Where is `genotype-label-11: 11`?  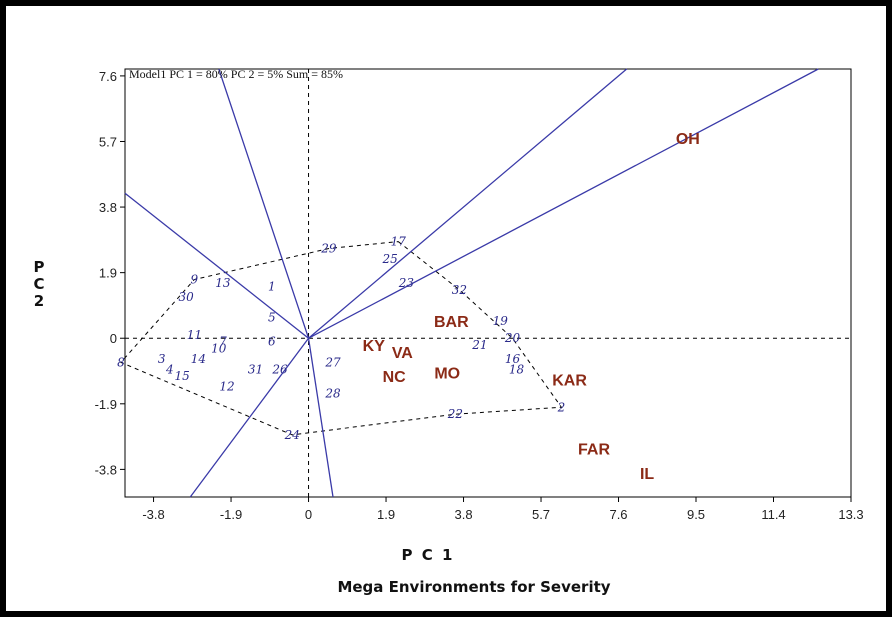
genotype-label-11: 11 is located at coordinates (194, 335).